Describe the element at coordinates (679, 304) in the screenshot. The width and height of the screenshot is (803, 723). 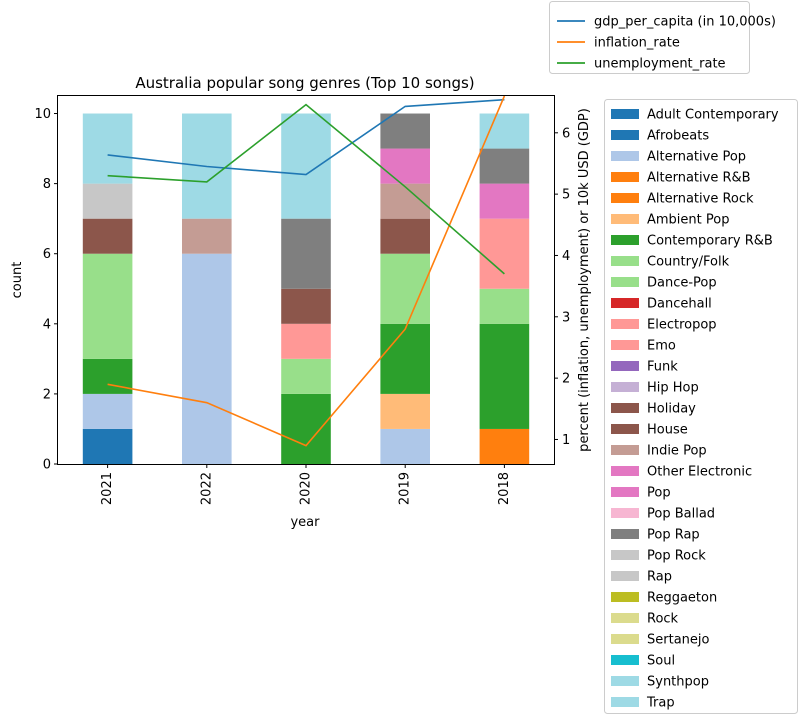
I see `legend-label-dancehall: Dancehall` at that location.